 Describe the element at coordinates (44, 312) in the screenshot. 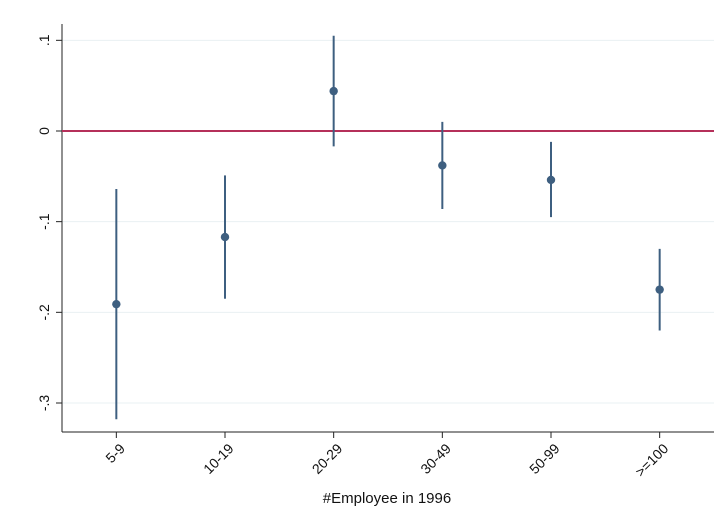

I see `y-tick-label-3: -.2` at that location.